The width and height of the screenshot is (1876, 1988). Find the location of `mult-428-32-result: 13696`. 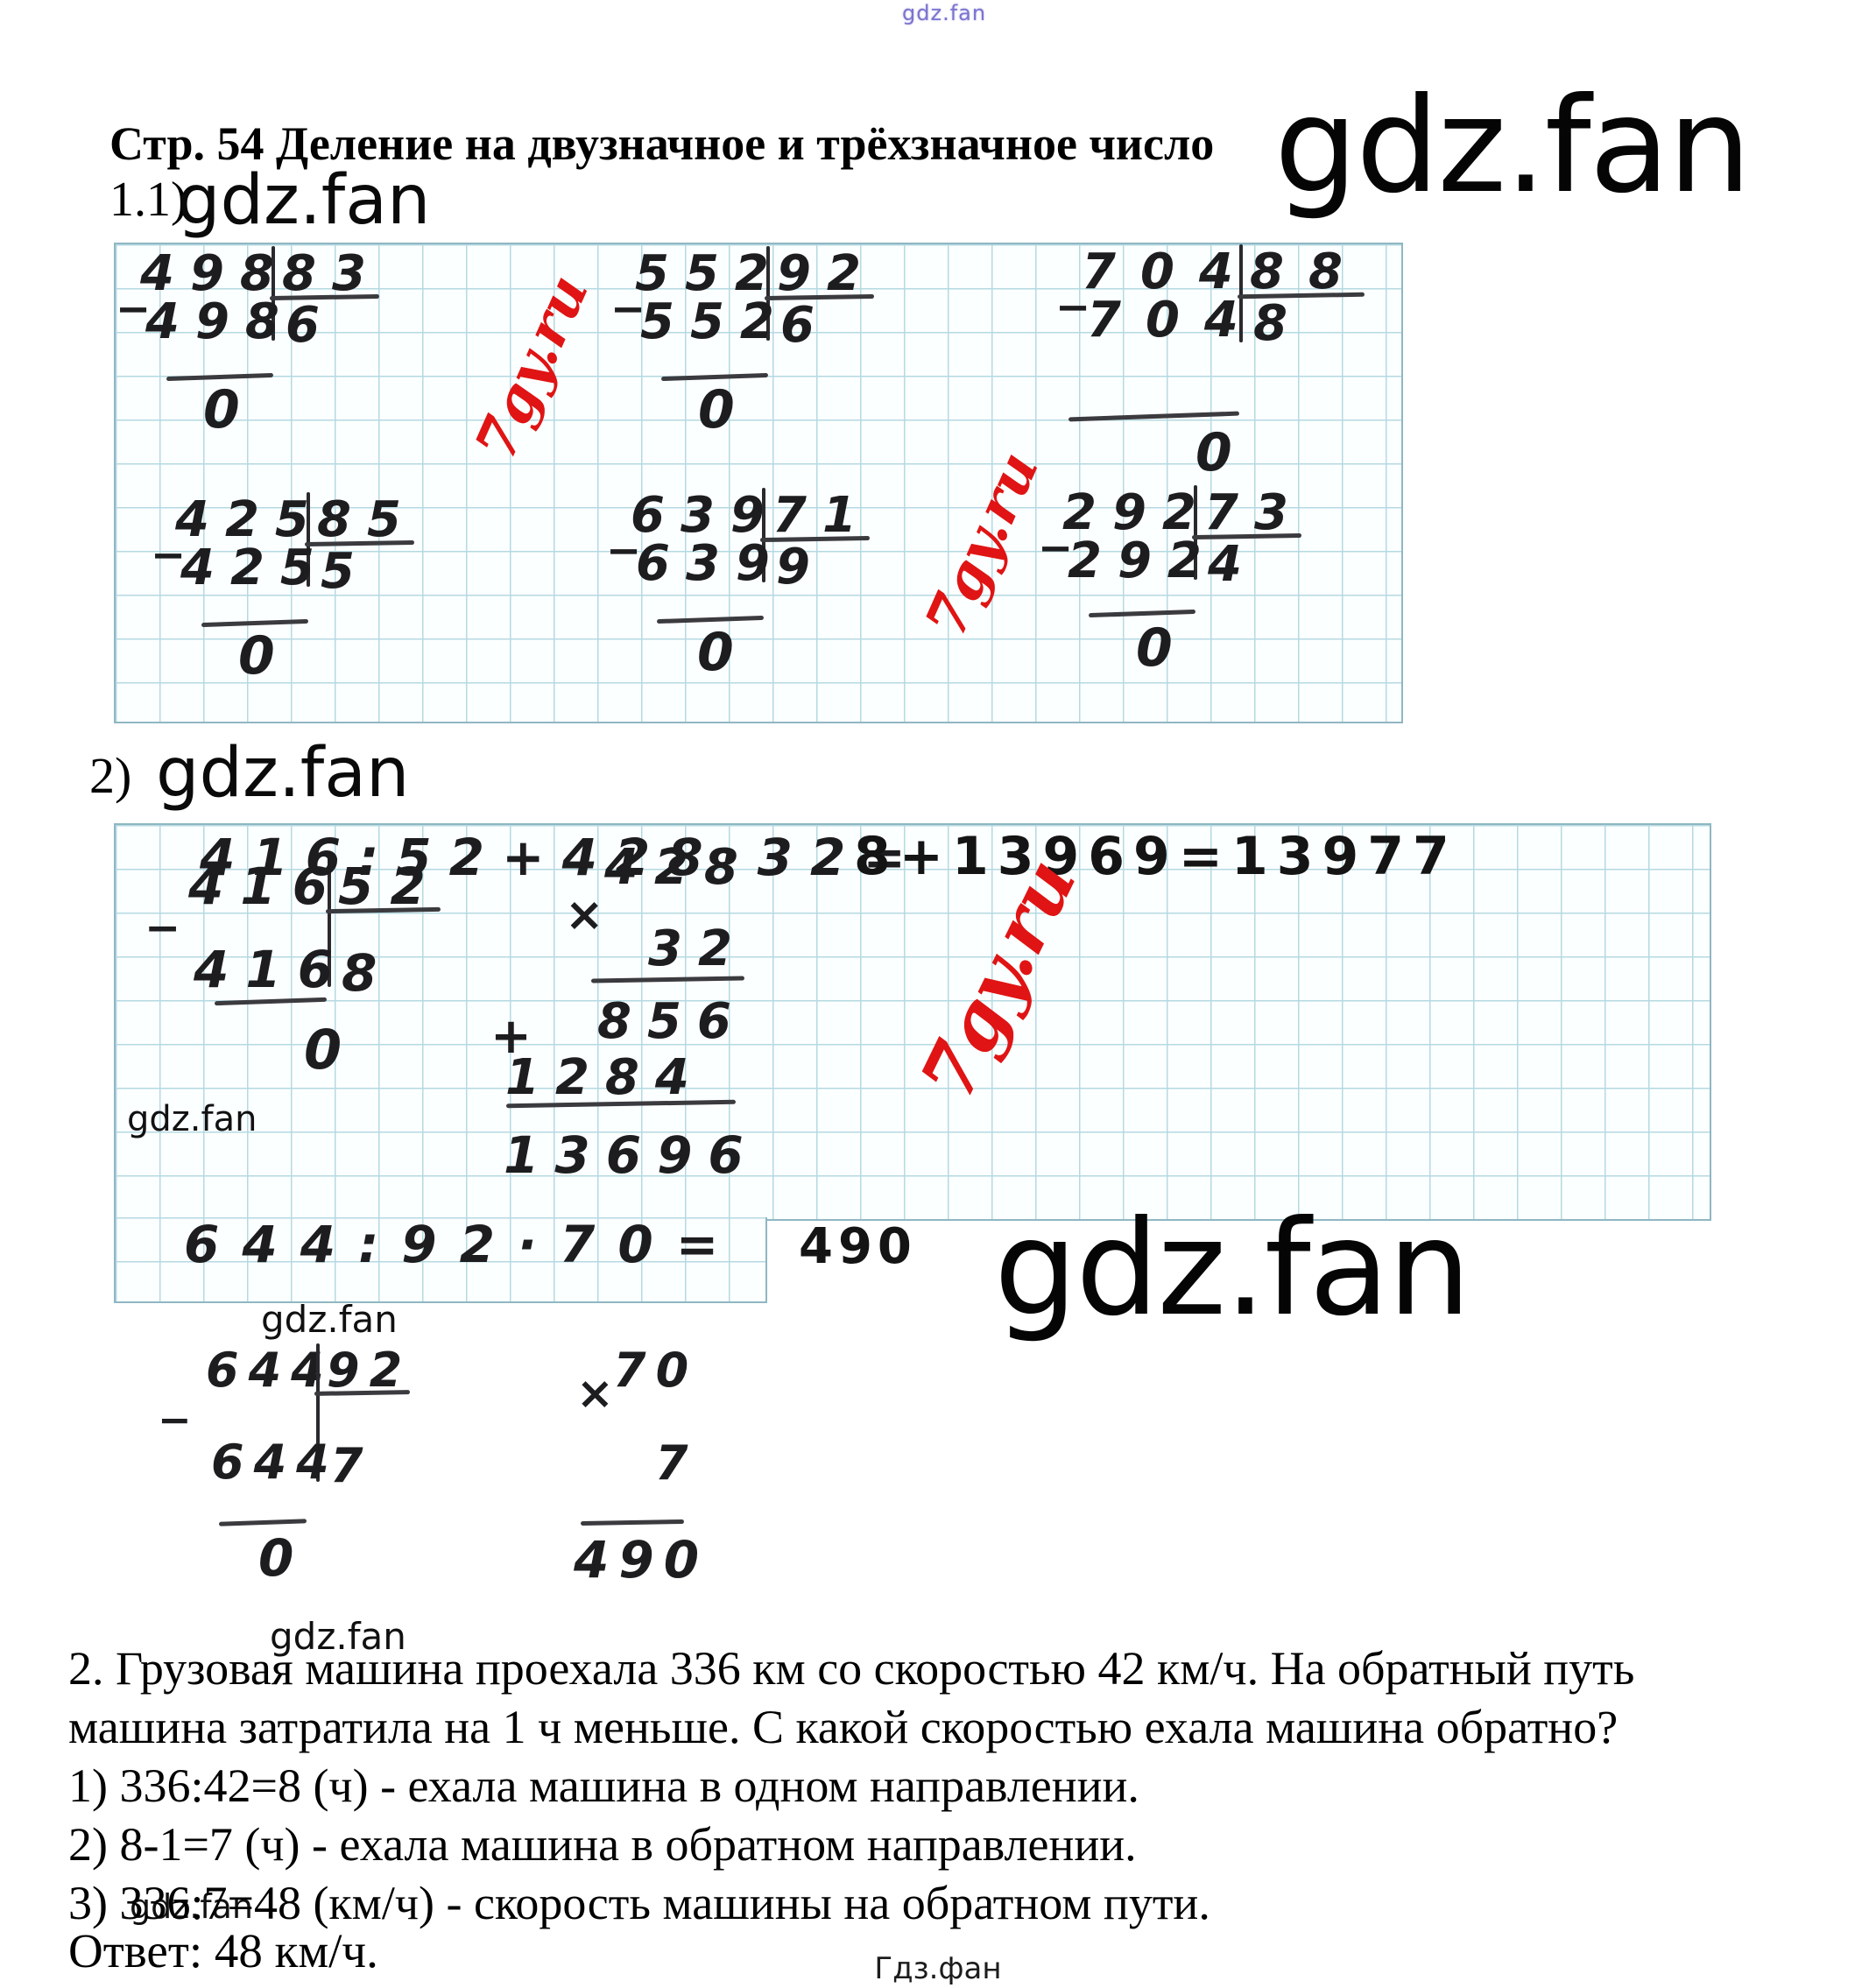

mult-428-32-result: 13696 is located at coordinates (631, 1155).